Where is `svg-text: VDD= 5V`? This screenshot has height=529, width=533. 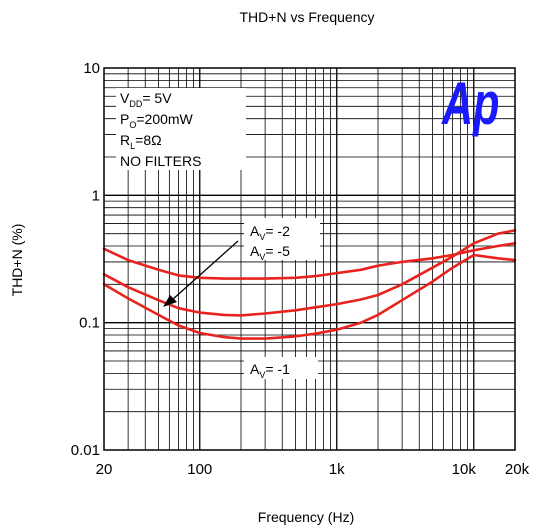
svg-text: VDD= 5V is located at coordinates (146, 99).